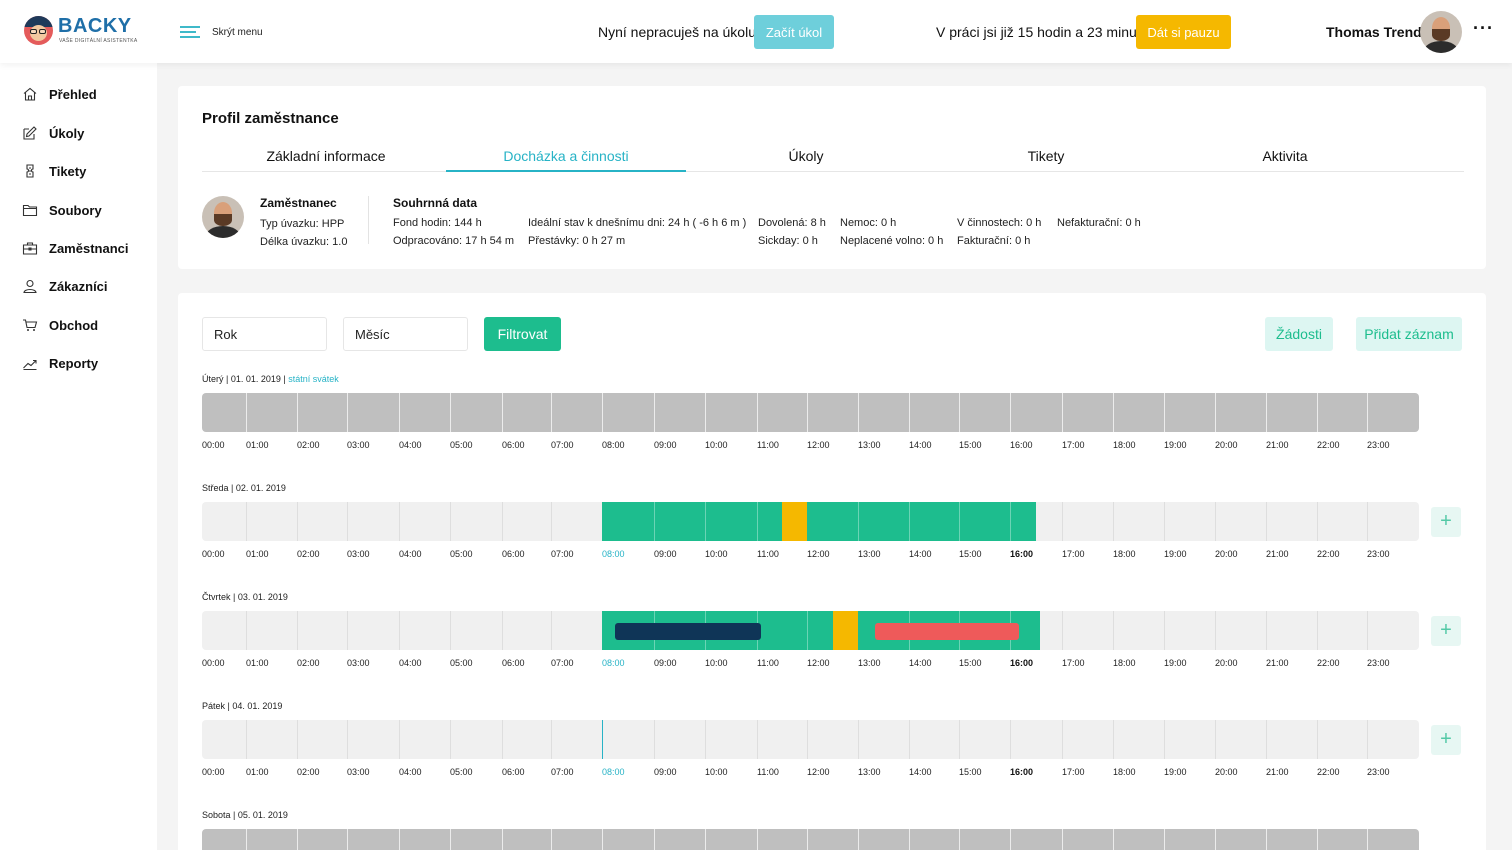  Describe the element at coordinates (1124, 554) in the screenshot. I see `hour-label: 18:00` at that location.